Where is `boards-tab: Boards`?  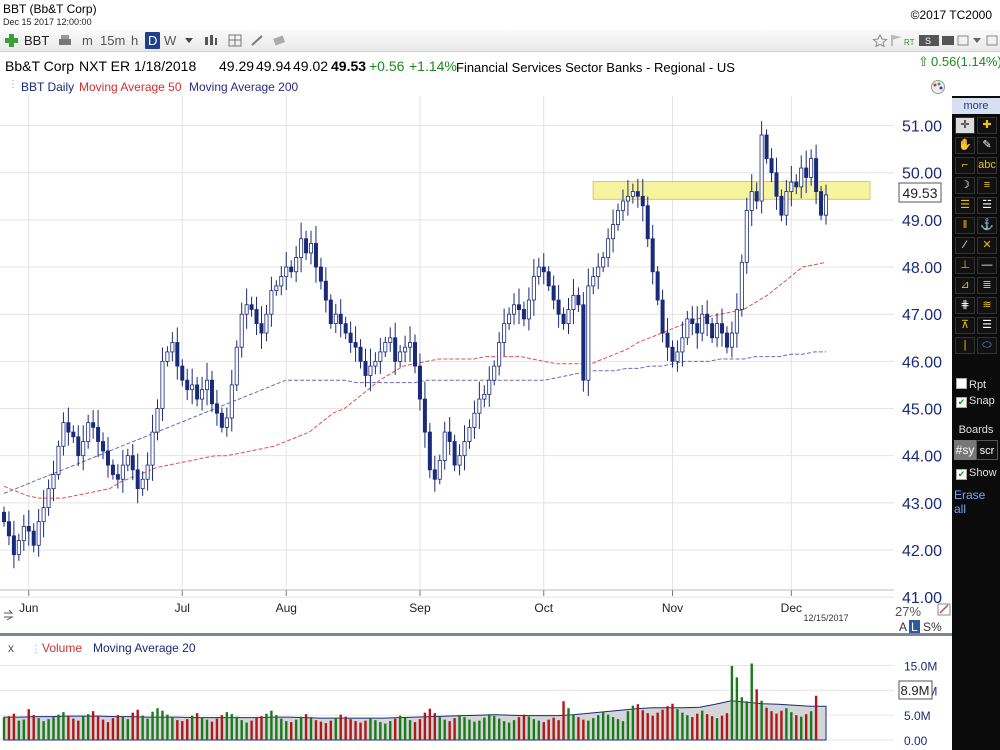 boards-tab: Boards is located at coordinates (976, 430).